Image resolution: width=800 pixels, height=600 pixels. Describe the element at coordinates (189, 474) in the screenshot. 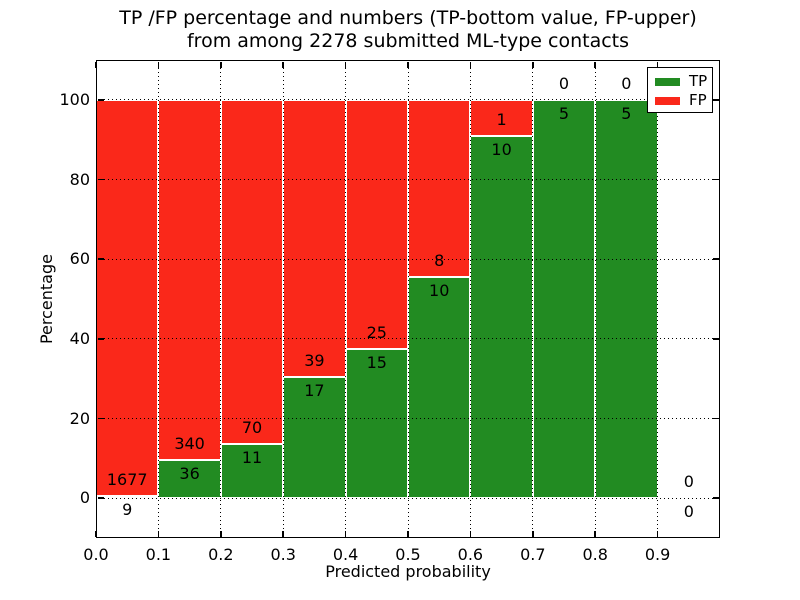

I see `tp-count-label: 36` at that location.